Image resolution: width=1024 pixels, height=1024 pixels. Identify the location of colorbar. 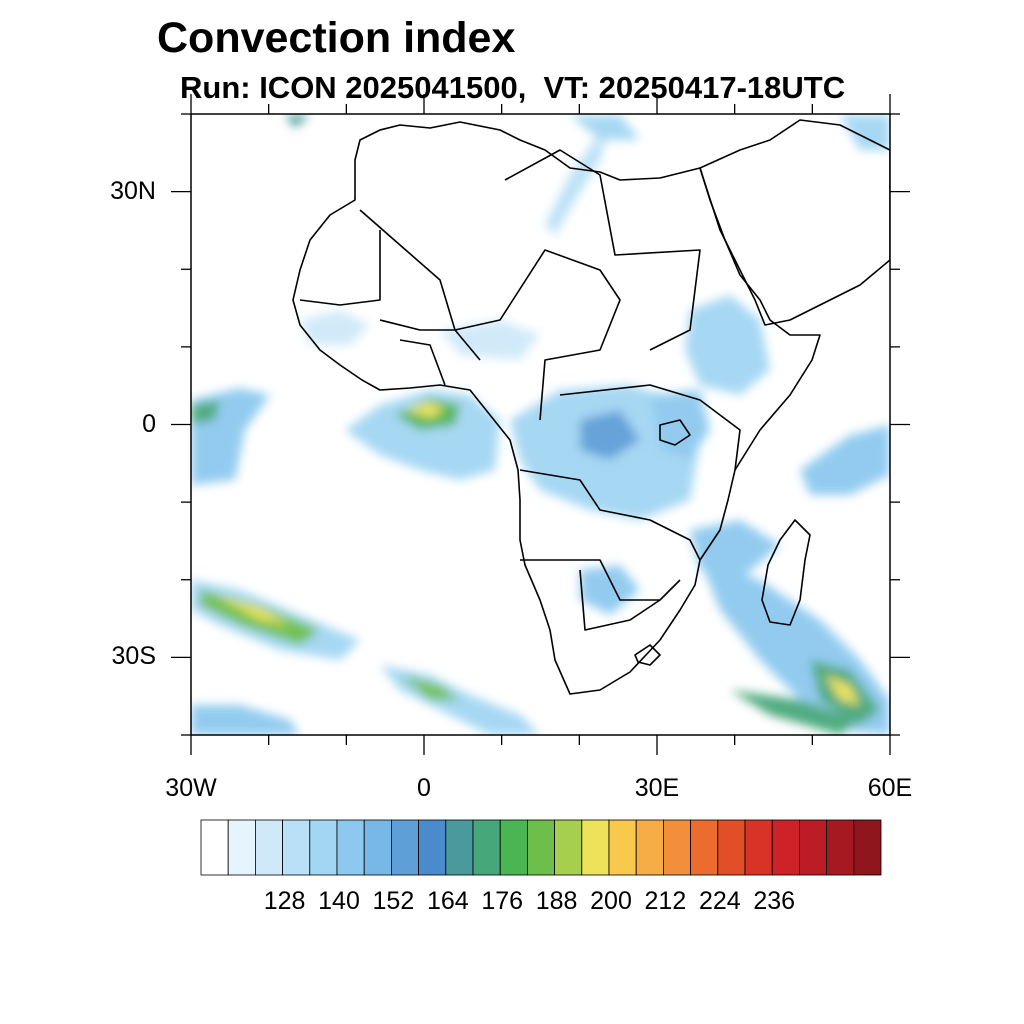
(541, 847).